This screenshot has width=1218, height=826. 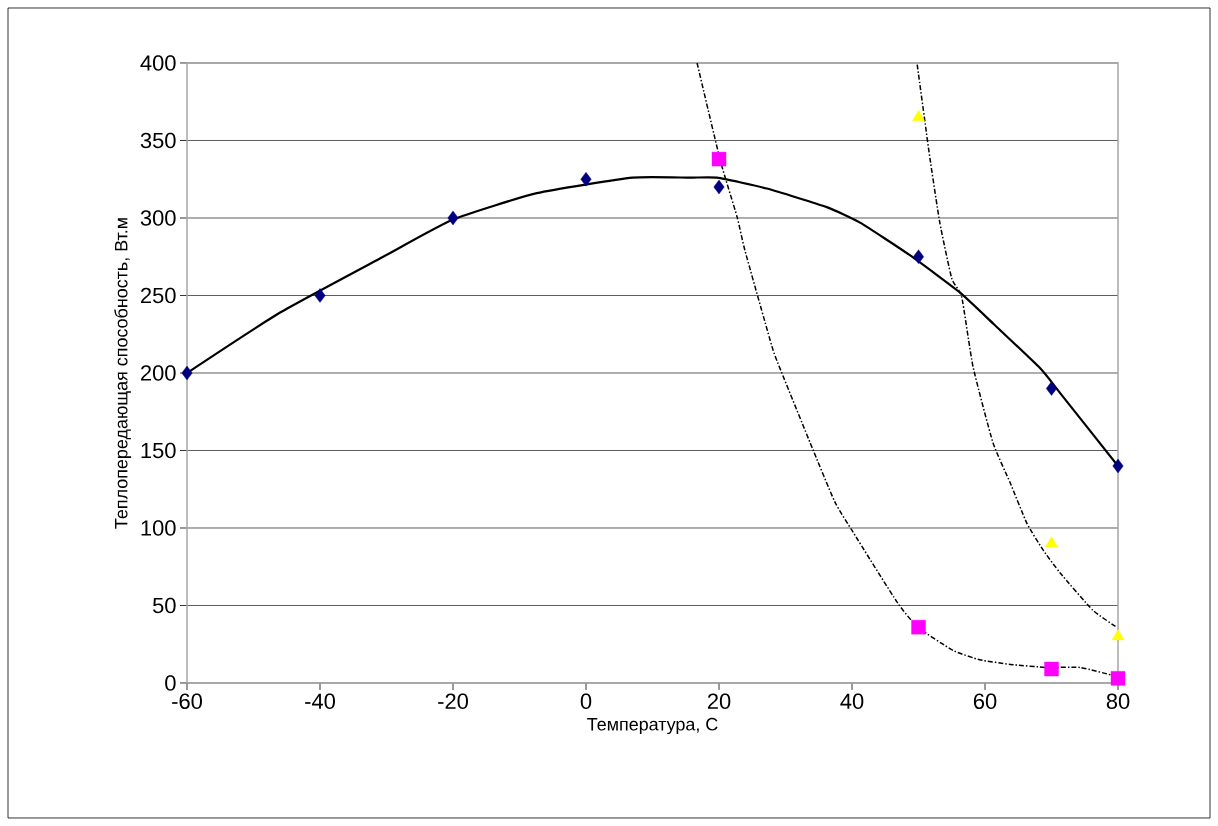 I want to click on y-tick-label: 150, so click(x=158, y=450).